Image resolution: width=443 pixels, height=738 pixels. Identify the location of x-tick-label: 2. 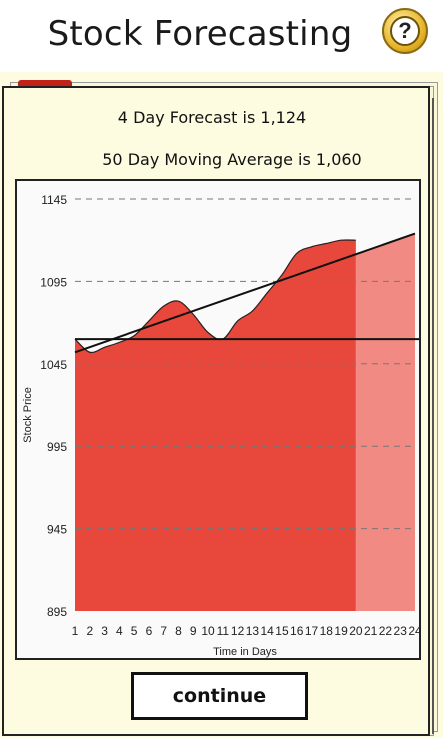
(89, 631).